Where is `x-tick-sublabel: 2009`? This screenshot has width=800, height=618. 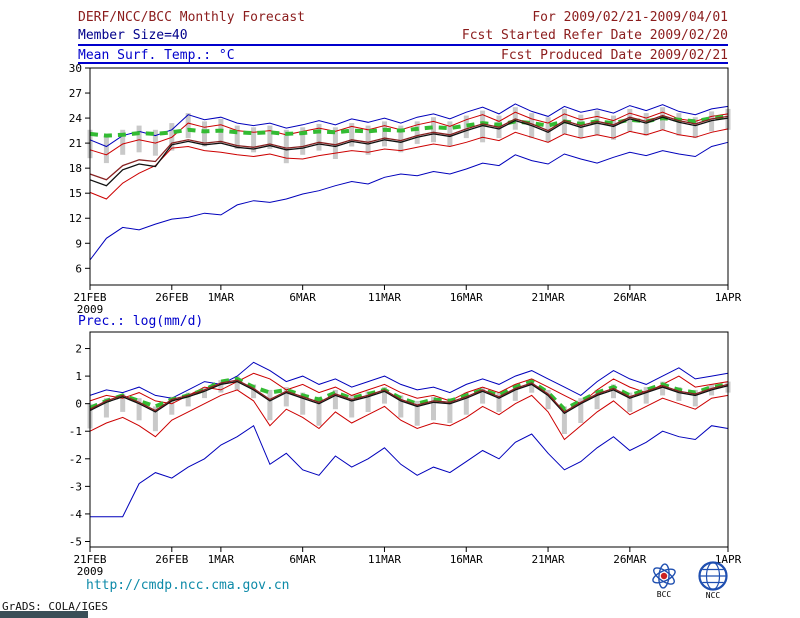 x-tick-sublabel: 2009 is located at coordinates (90, 309).